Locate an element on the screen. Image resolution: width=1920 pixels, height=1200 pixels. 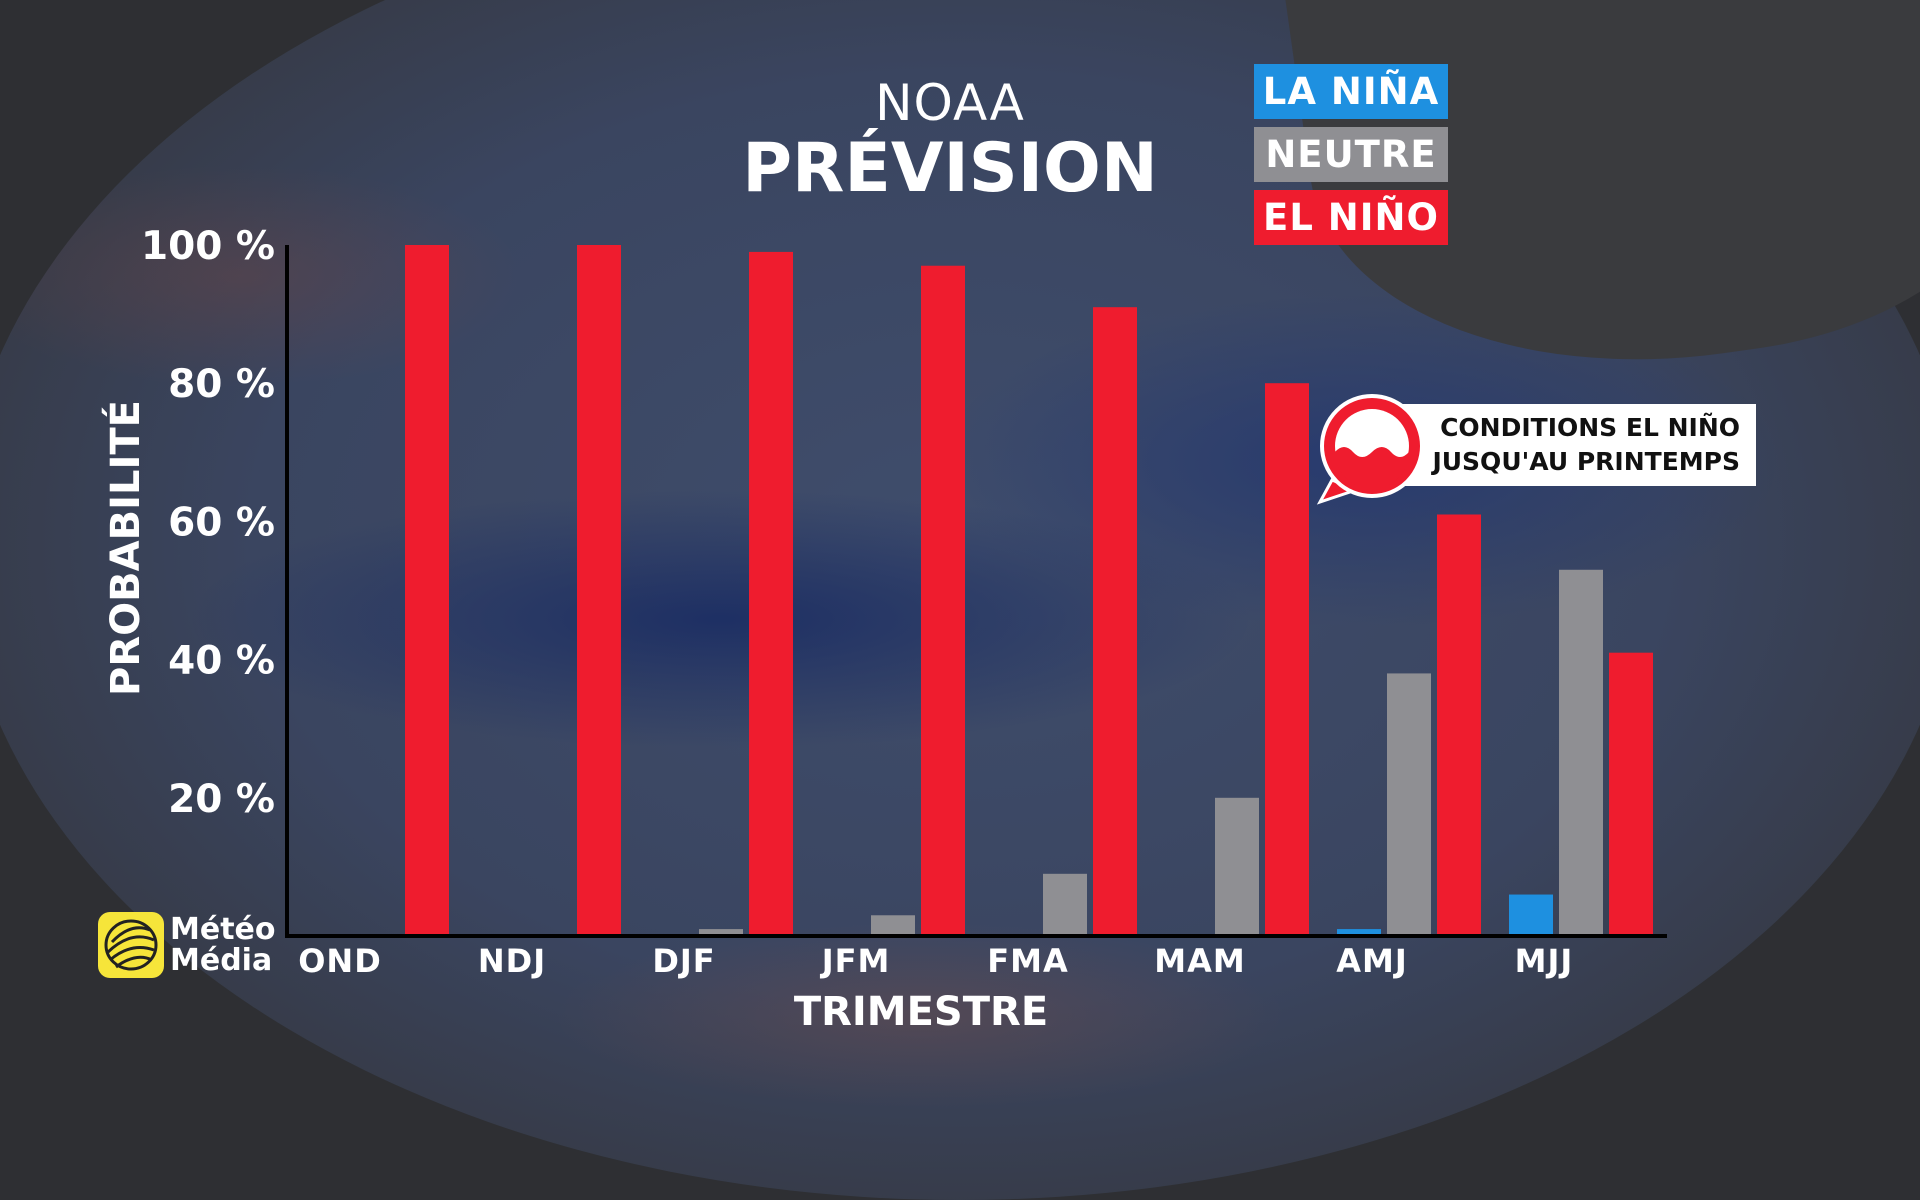
brand-line-1: Météo is located at coordinates (223, 929).